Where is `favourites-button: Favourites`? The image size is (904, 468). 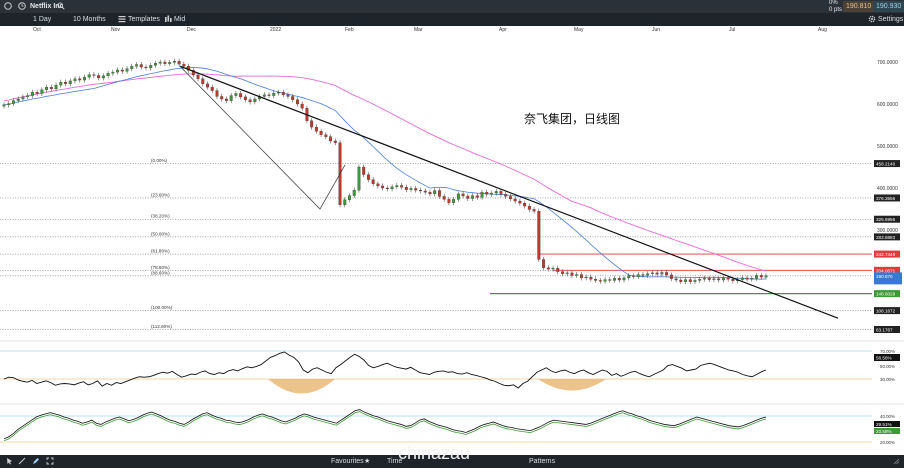 favourites-button: Favourites is located at coordinates (347, 461).